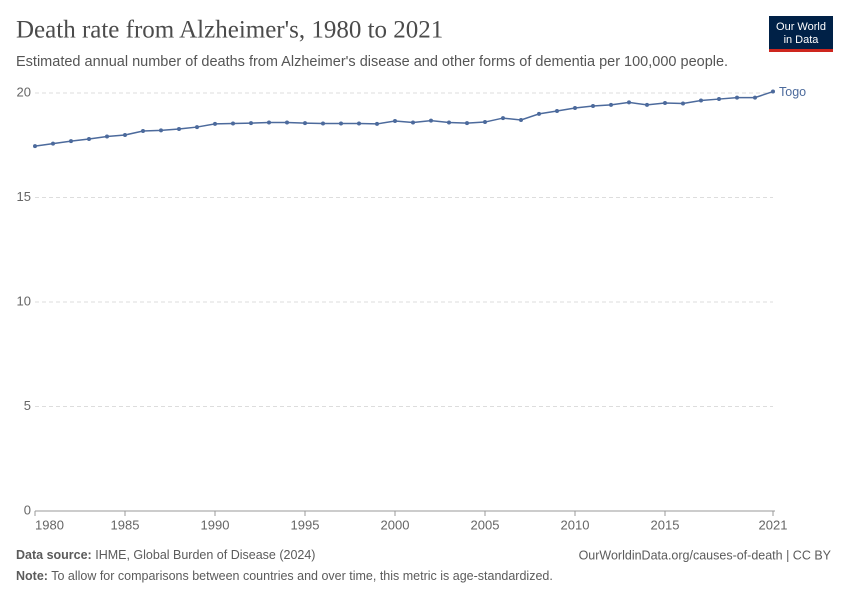 This screenshot has height=605, width=850. Describe the element at coordinates (485, 524) in the screenshot. I see `x-tick-label: 2005` at that location.